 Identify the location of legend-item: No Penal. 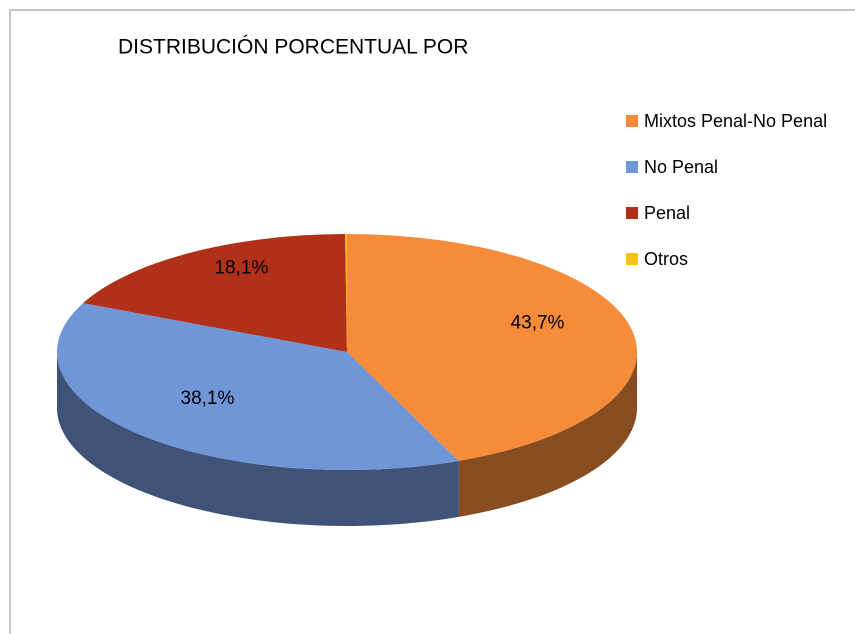
(734, 167).